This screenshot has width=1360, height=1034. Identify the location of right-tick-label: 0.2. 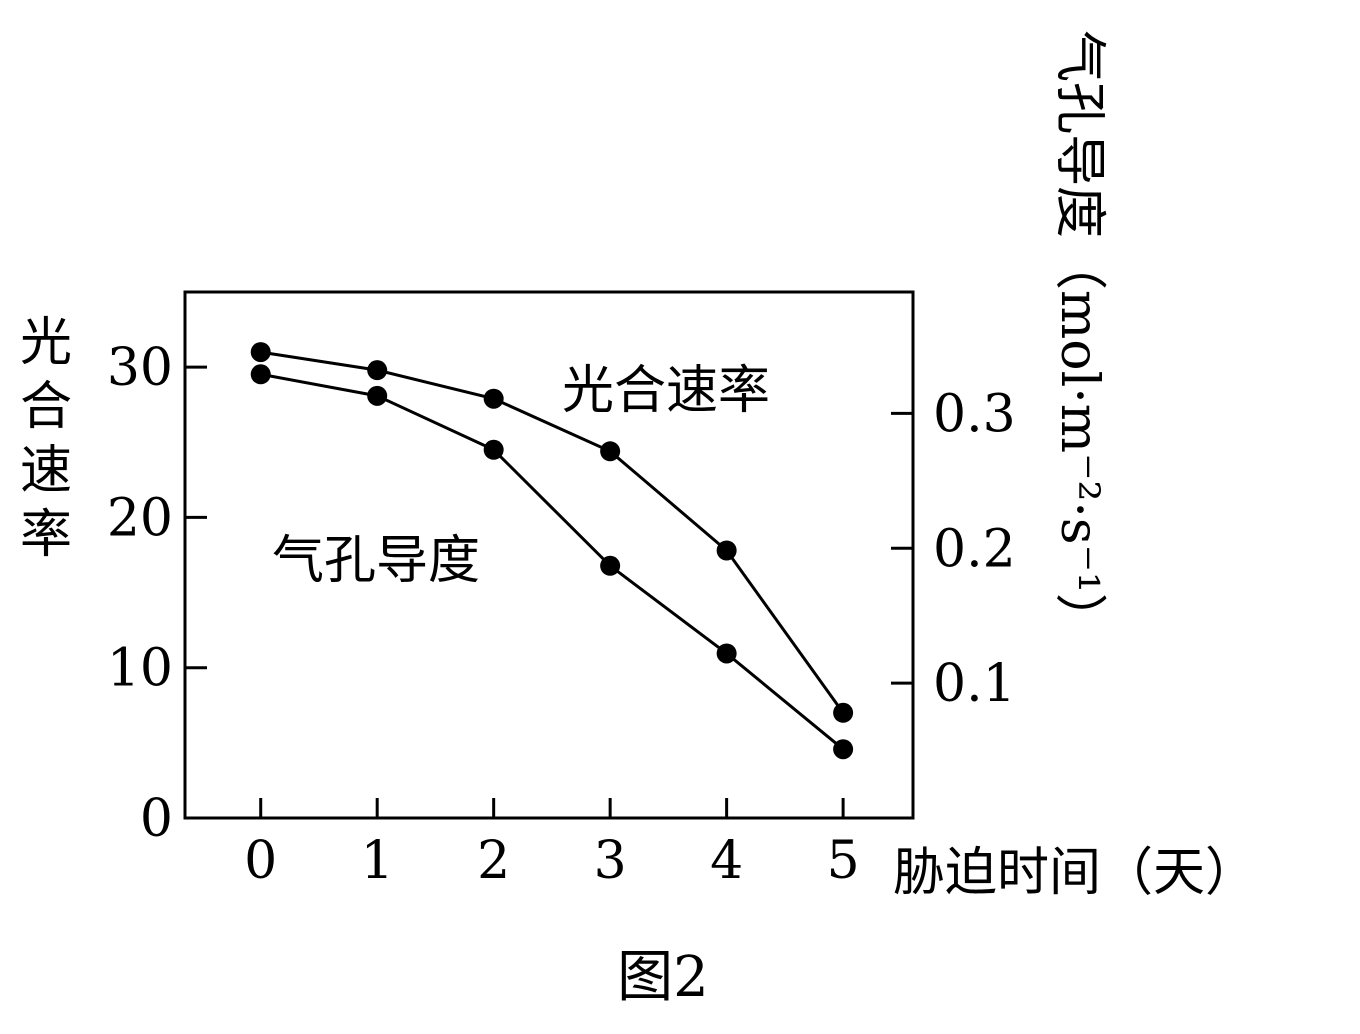
(974, 549).